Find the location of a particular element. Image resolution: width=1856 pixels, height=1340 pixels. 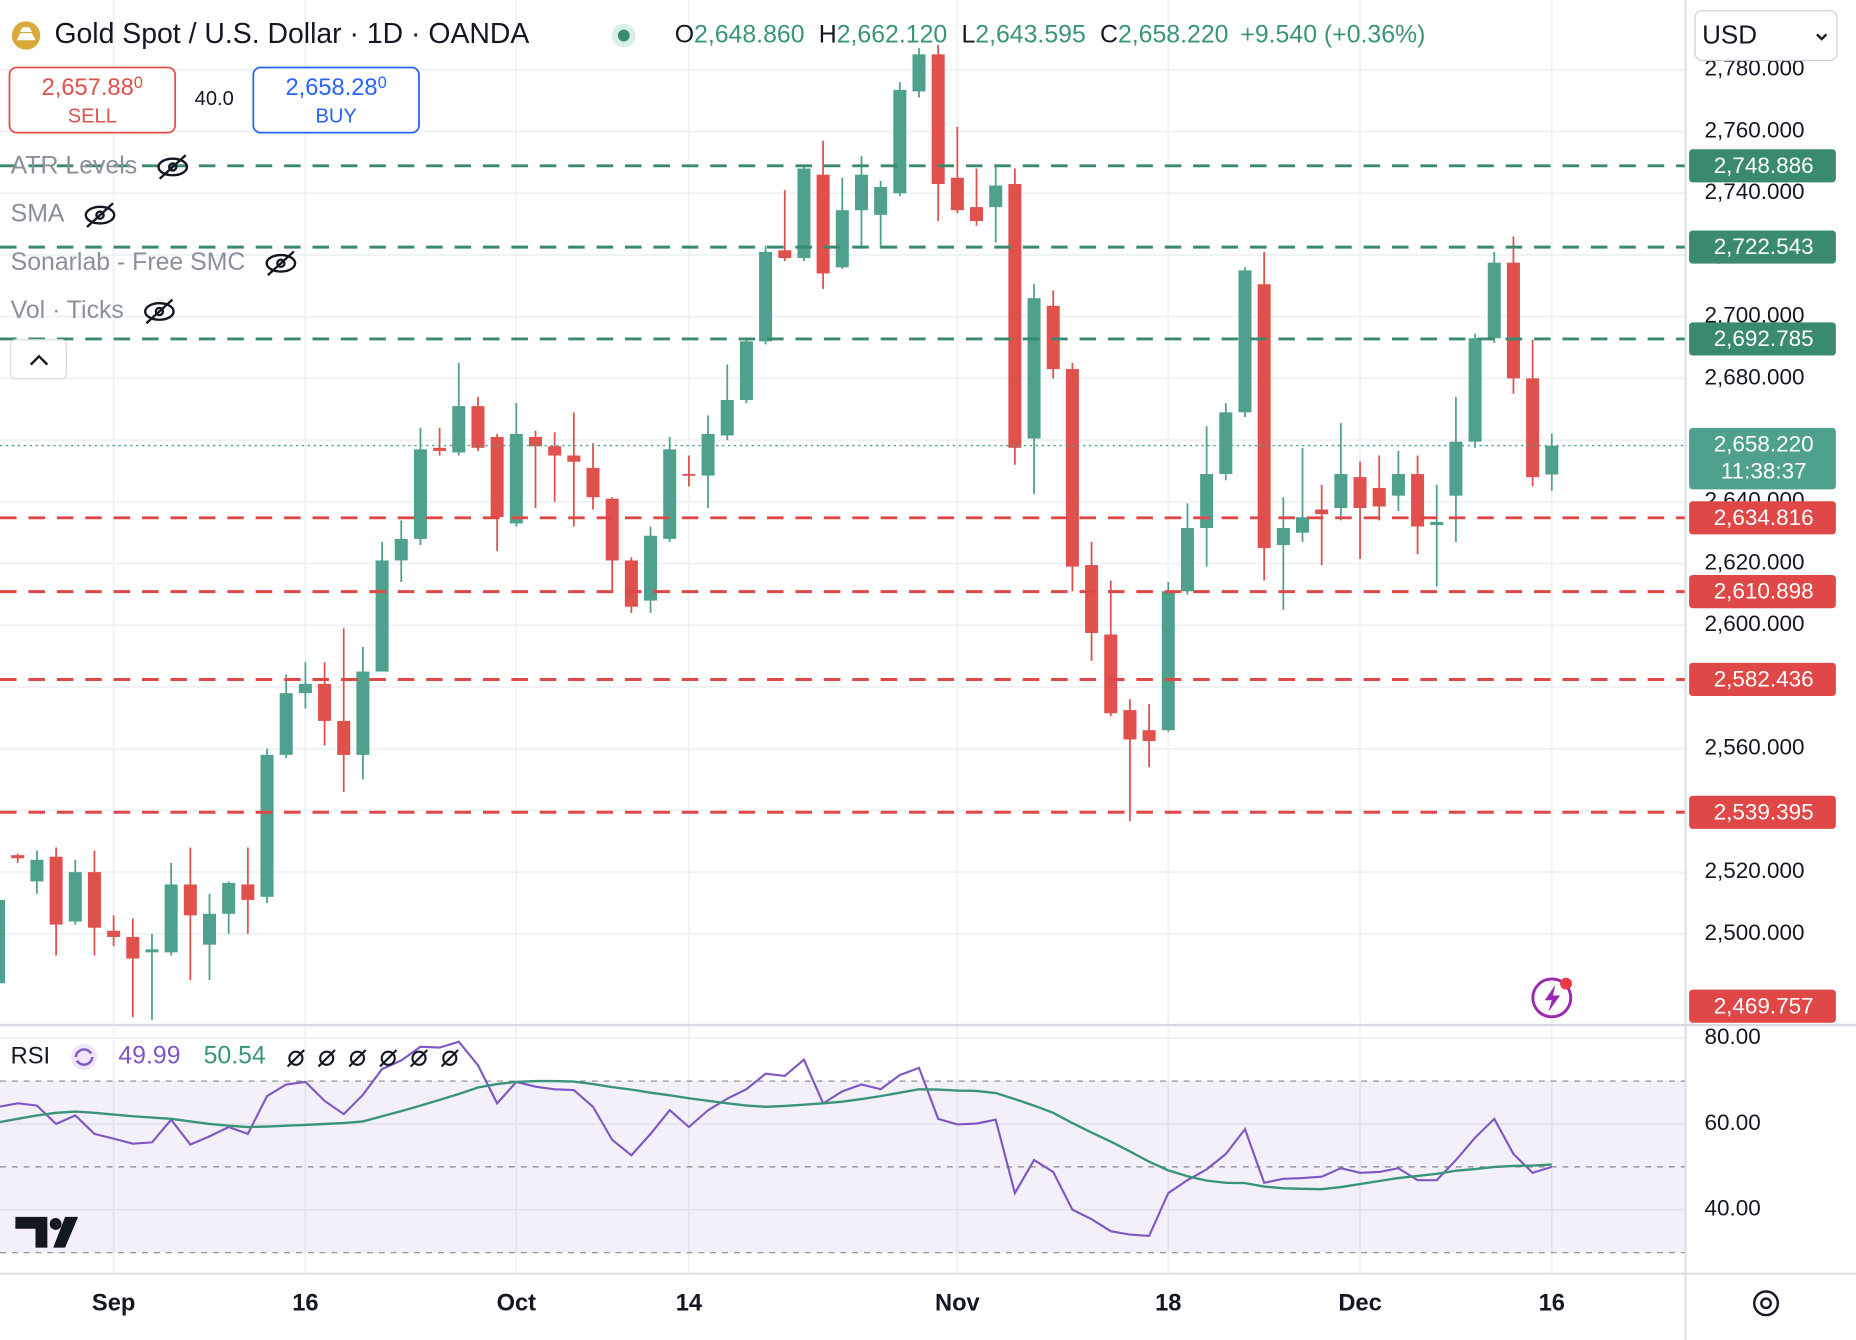

ohlc-letter: C is located at coordinates (1109, 34).